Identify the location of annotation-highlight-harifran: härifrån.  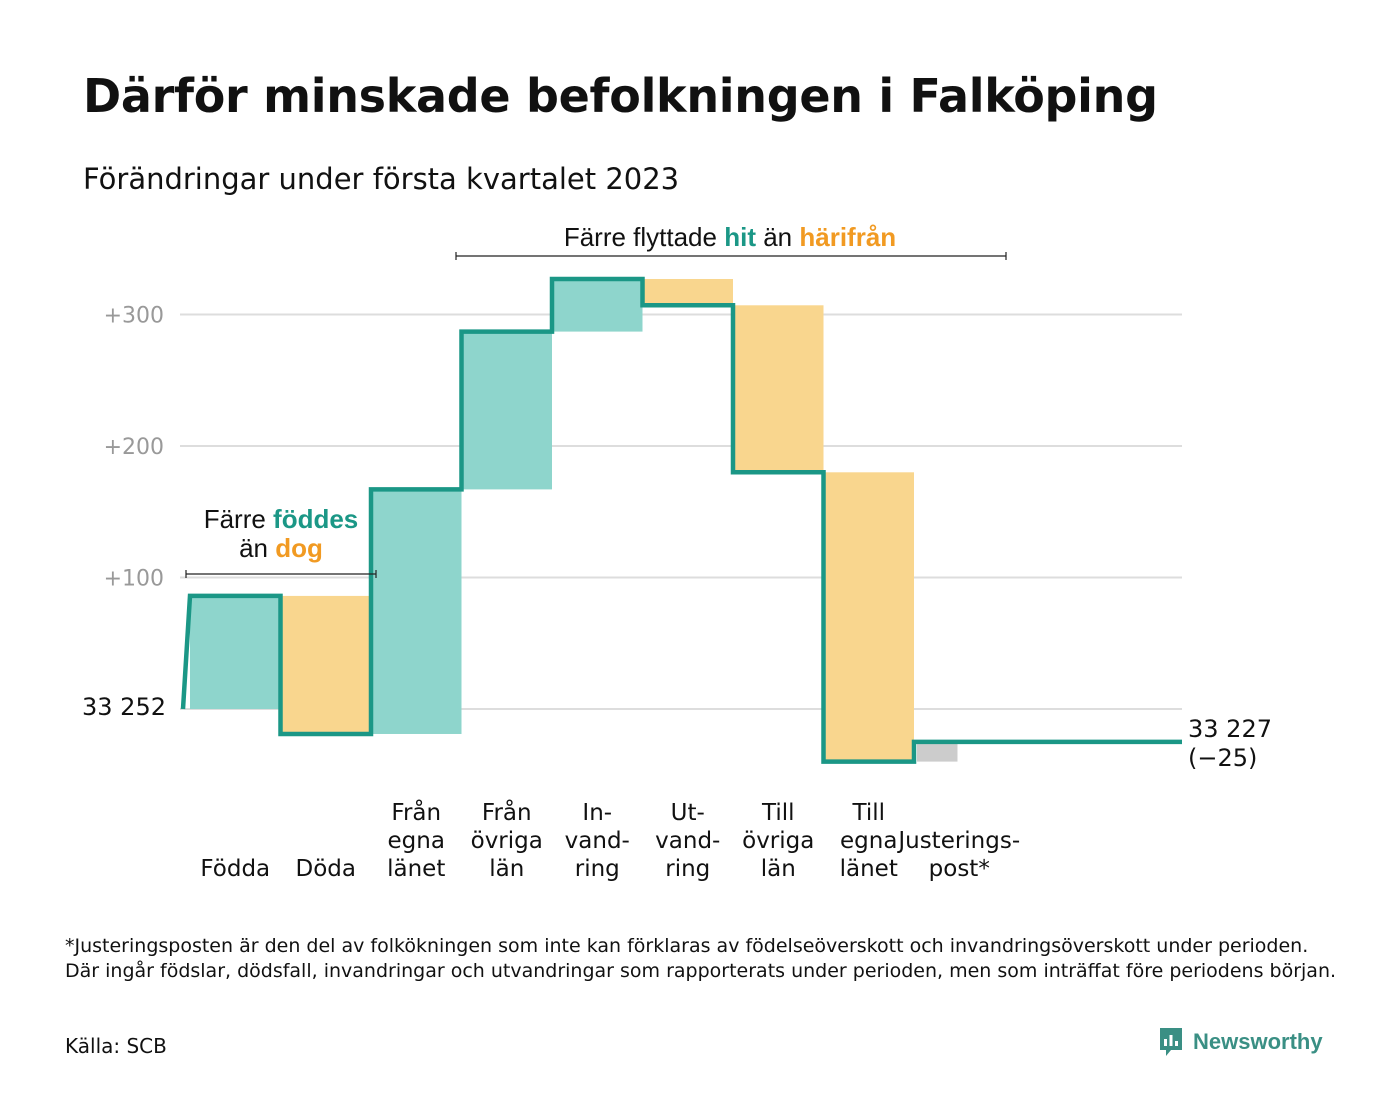
(847, 237).